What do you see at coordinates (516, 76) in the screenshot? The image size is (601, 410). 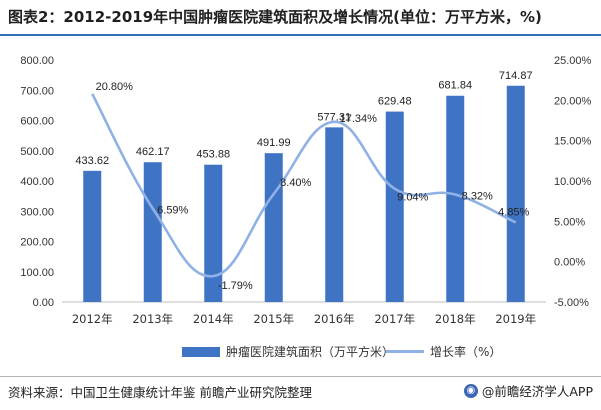 I see `bar-value-label: 714.87` at bounding box center [516, 76].